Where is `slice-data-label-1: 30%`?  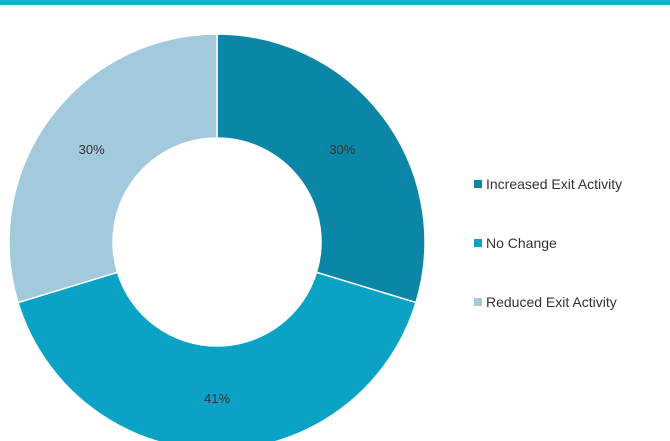 slice-data-label-1: 30% is located at coordinates (342, 149).